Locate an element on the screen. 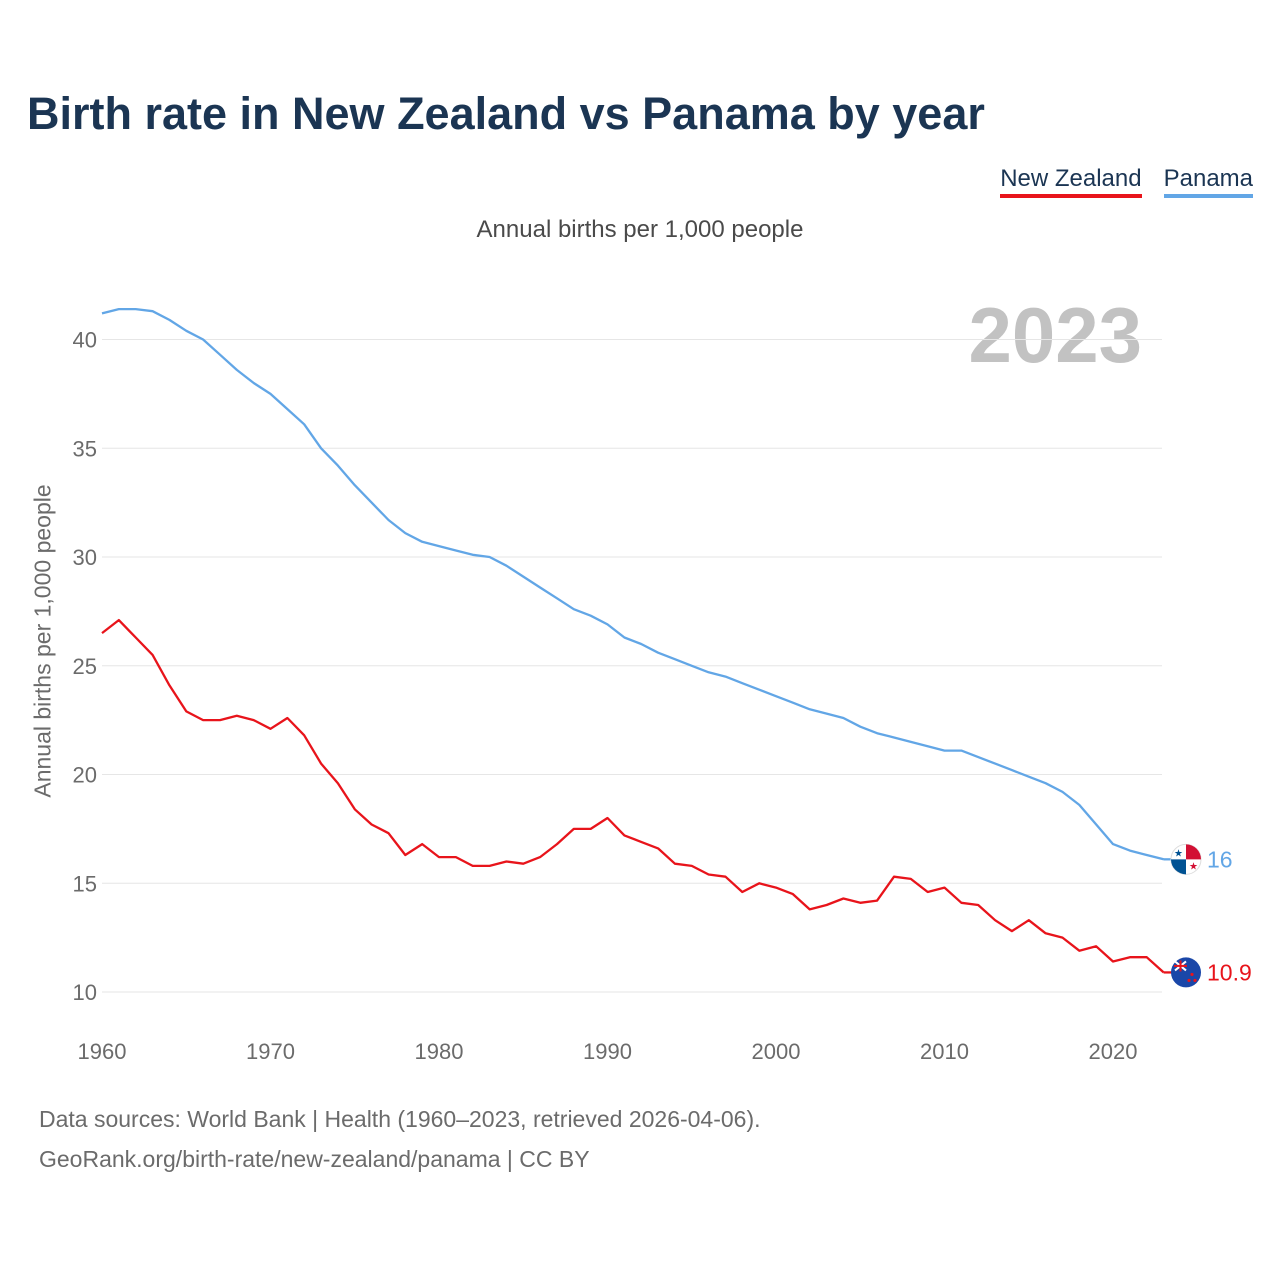  x-tick-label: 1990 is located at coordinates (607, 1051).